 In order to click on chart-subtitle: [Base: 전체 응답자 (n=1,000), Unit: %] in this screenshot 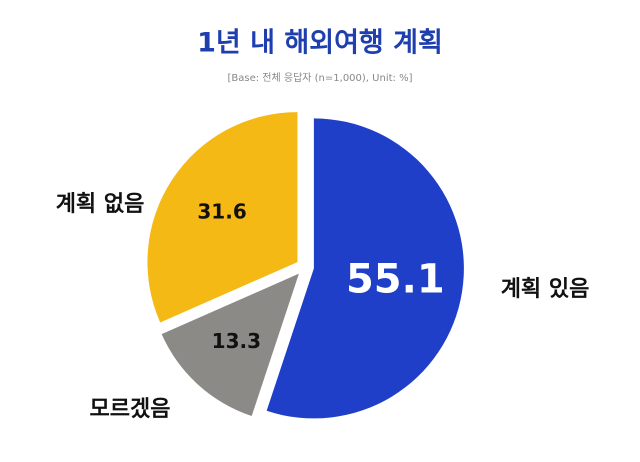, I will do `click(320, 78)`.